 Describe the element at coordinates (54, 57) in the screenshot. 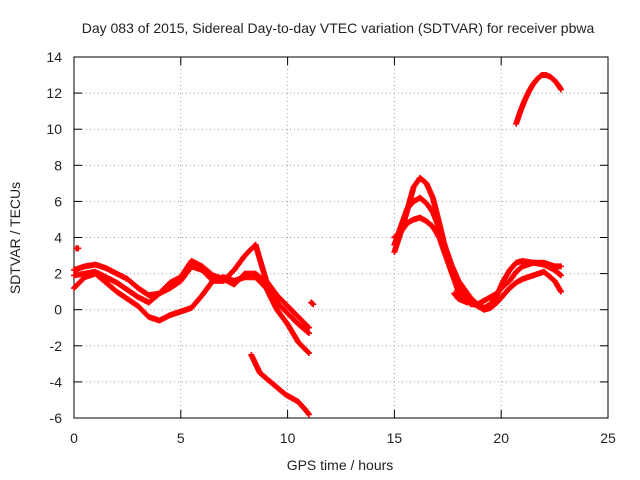

I see `y-tick-label: 14` at that location.